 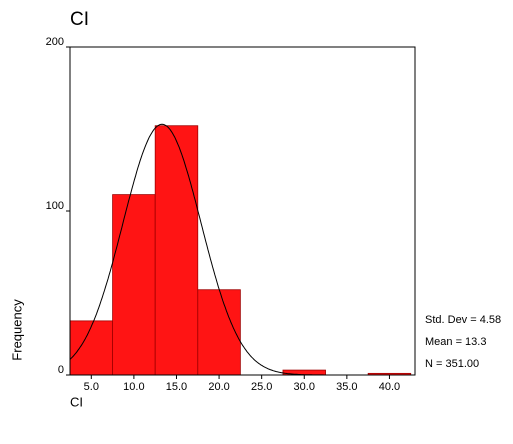 I want to click on x-axis-title: CI, so click(x=76, y=401).